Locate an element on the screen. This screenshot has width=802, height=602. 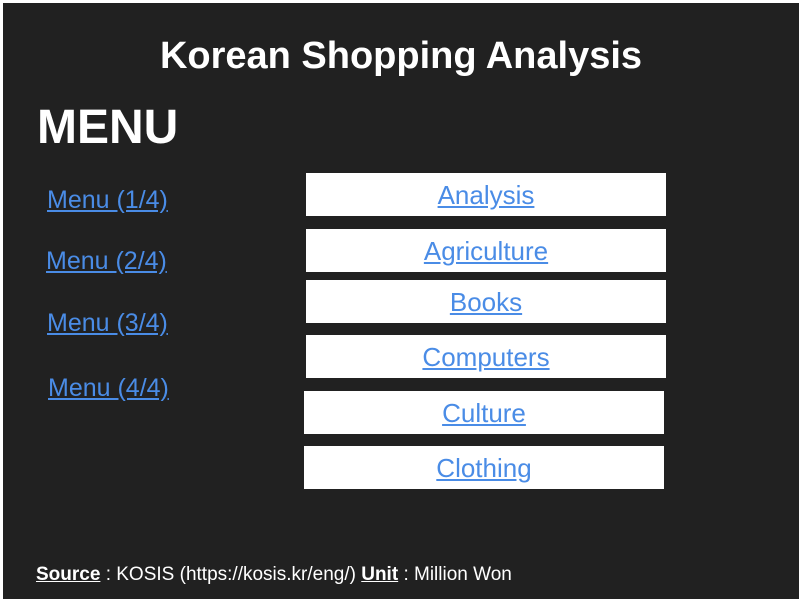
page-title: Korean Shopping Analysis is located at coordinates (401, 56).